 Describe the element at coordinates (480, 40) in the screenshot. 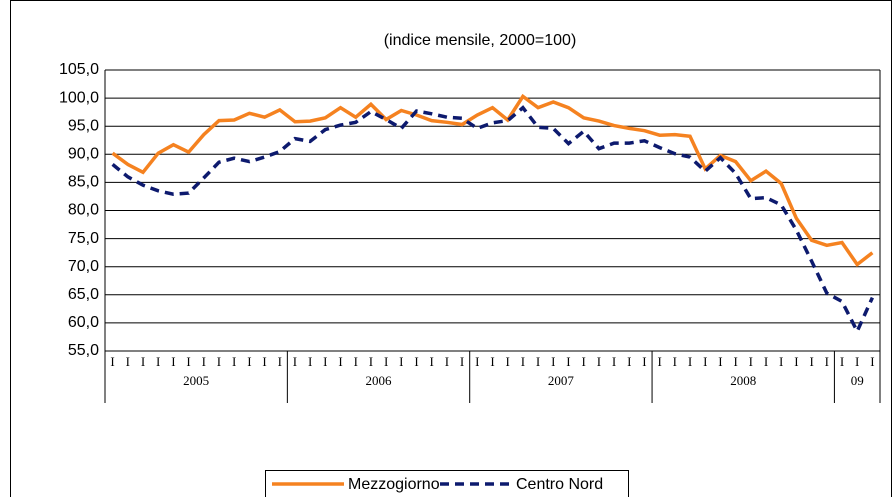

I see `chart-title: (indice mensile, 2000=100)` at that location.